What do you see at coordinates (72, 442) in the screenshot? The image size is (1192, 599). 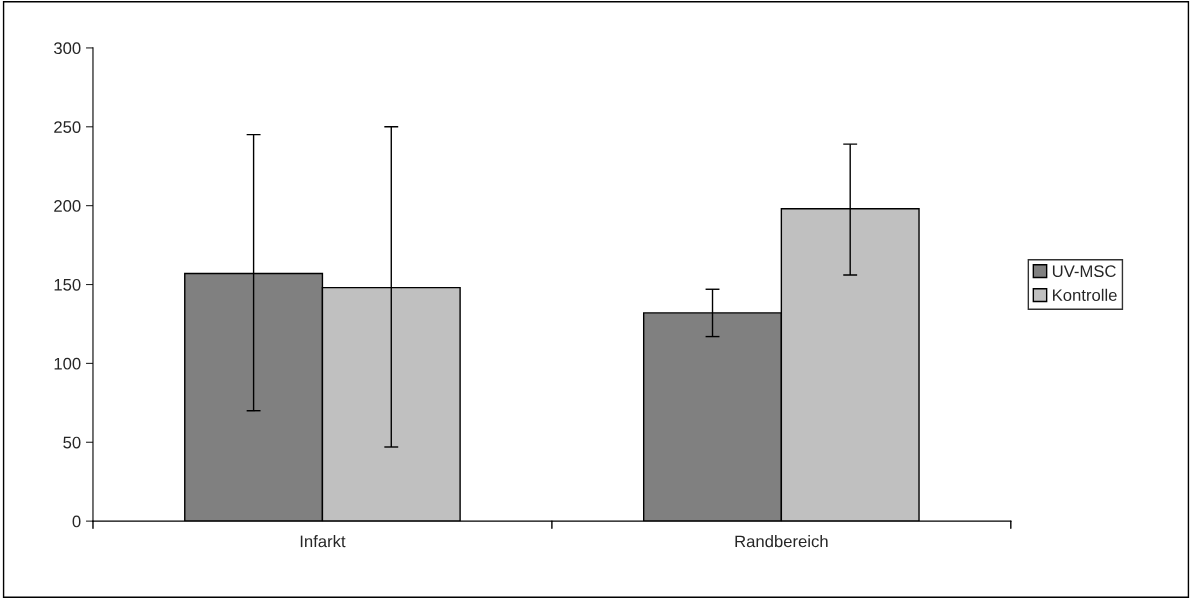 I see `y-tick-label: 50` at bounding box center [72, 442].